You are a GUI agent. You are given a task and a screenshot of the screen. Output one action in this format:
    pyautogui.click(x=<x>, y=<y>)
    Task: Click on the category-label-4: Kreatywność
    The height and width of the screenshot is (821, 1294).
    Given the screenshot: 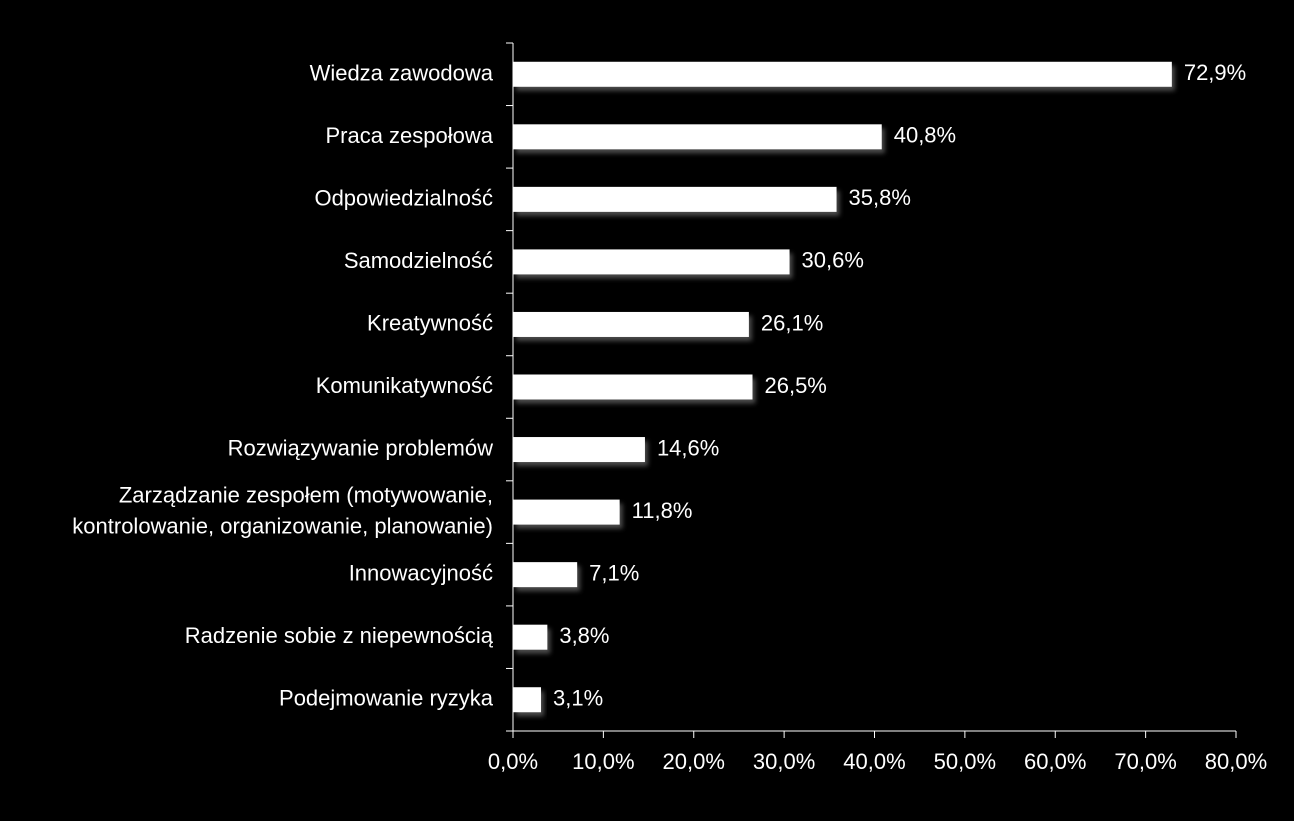 What is the action you would take?
    pyautogui.click(x=430, y=322)
    